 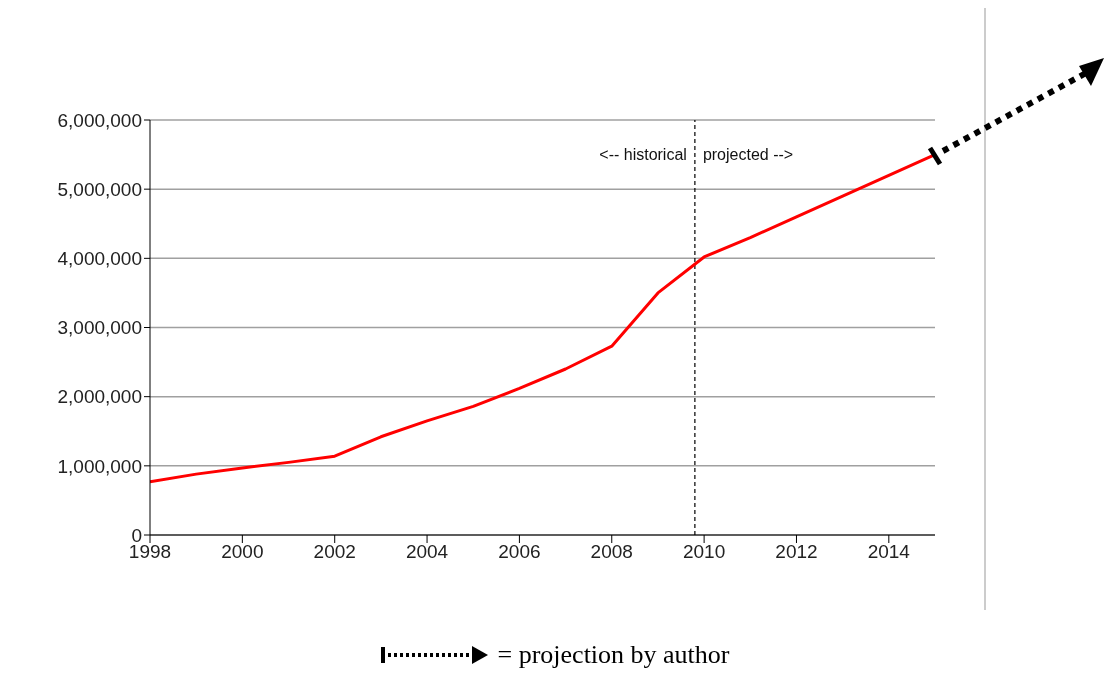 I want to click on y-tick-label: 1,000,000, so click(x=99, y=466).